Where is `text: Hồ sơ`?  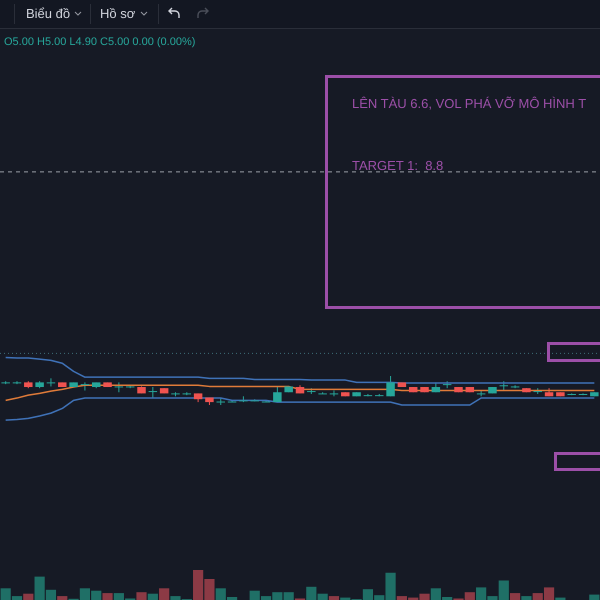 text: Hồ sơ is located at coordinates (118, 13).